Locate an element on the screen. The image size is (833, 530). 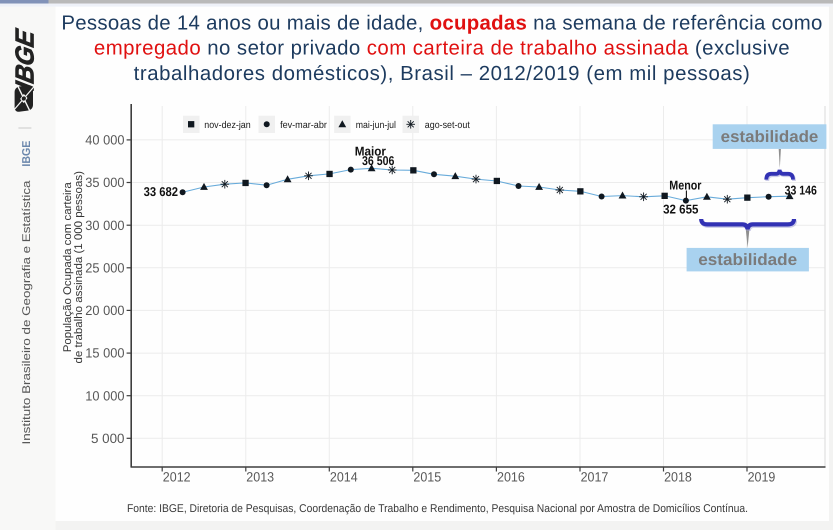
svg-text: 2015 is located at coordinates (427, 477).